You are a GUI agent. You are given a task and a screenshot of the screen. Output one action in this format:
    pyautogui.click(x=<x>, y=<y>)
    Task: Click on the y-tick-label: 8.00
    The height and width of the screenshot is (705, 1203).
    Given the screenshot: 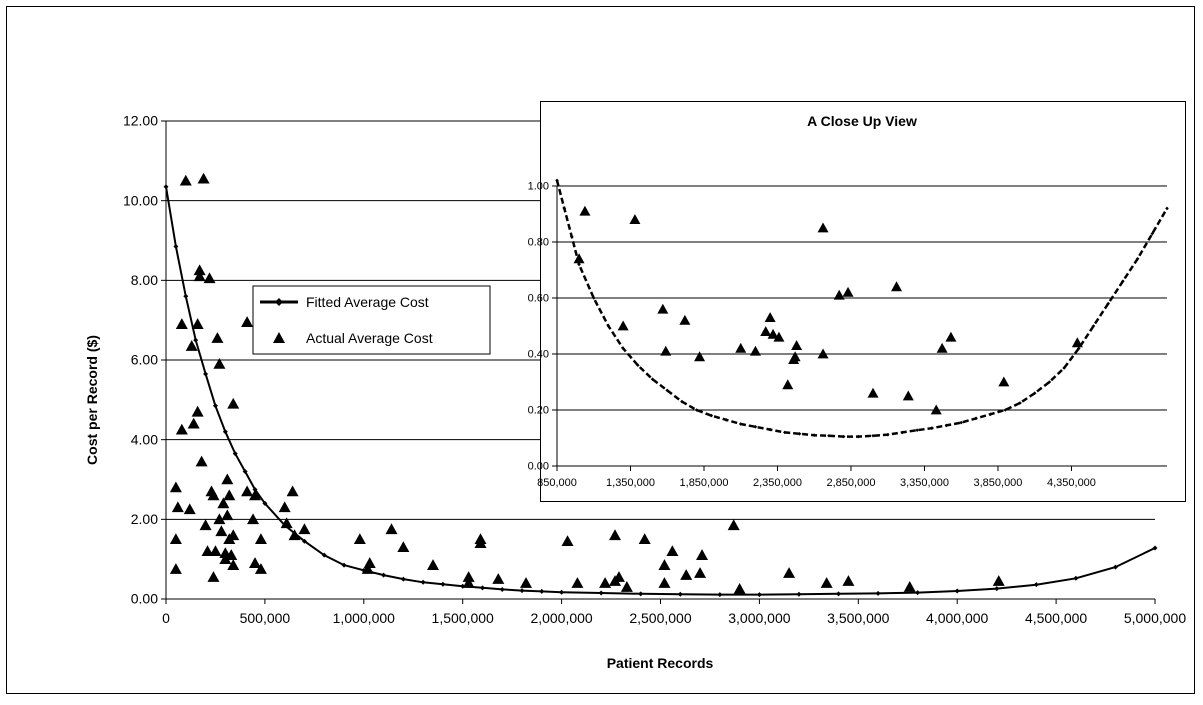 What is the action you would take?
    pyautogui.click(x=144, y=280)
    